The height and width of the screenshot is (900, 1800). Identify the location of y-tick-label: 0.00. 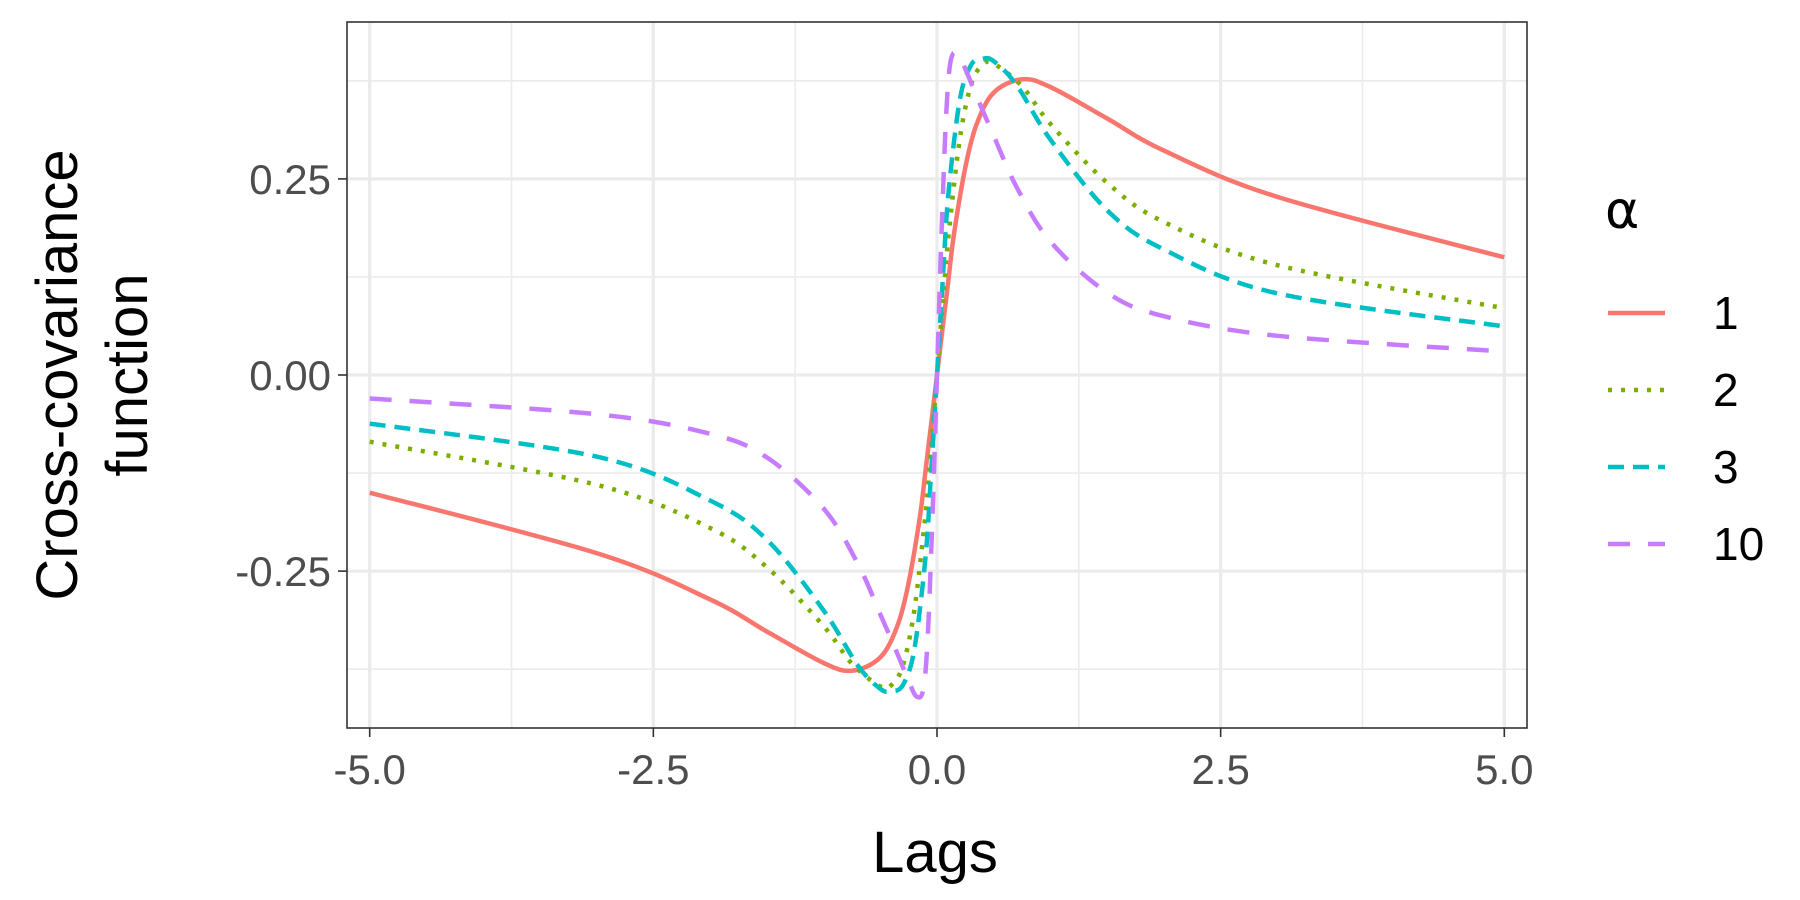
(290, 375).